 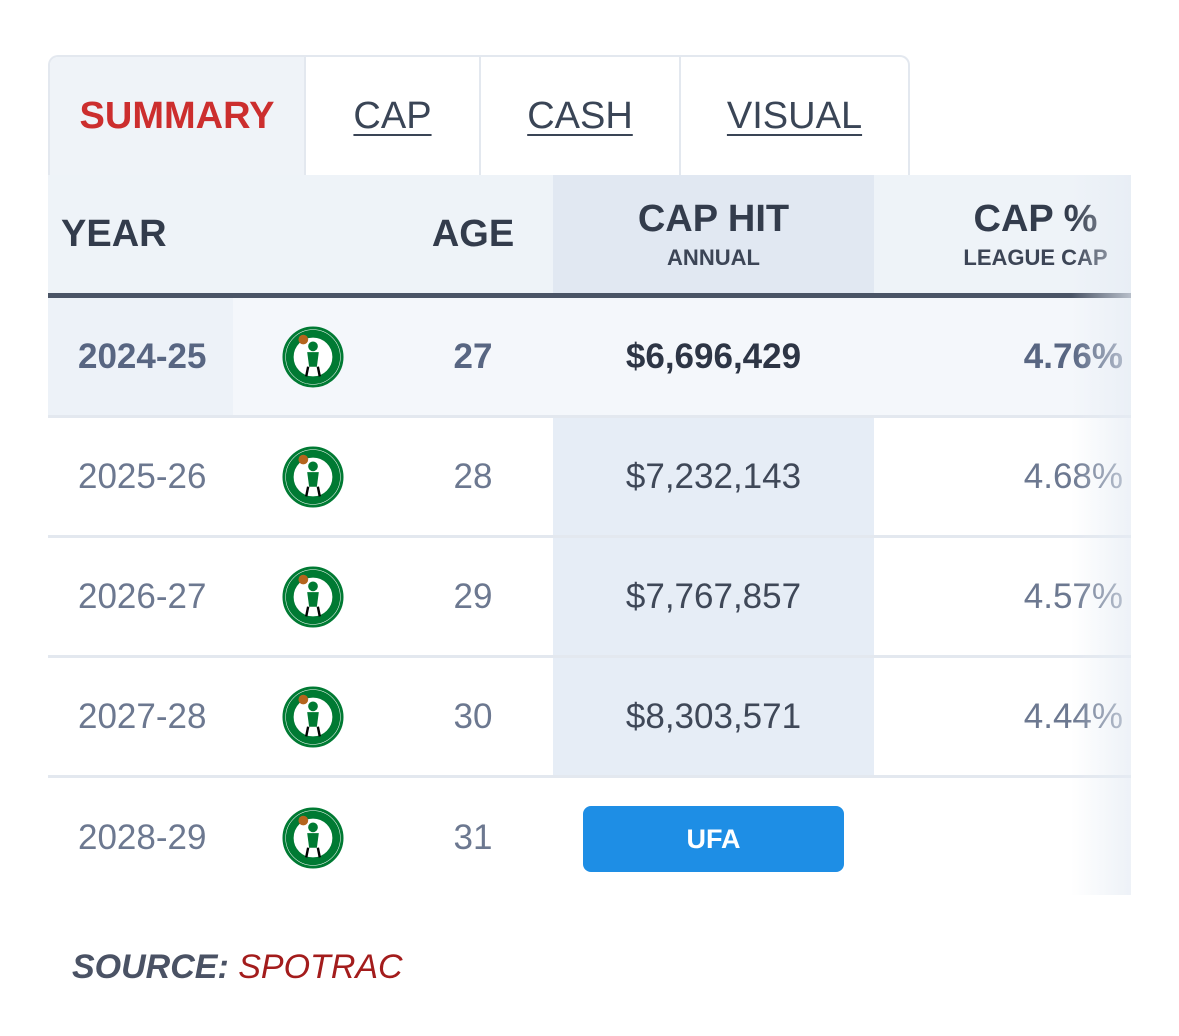 I want to click on cap-hit-cell: $7,232,143, so click(x=713, y=476).